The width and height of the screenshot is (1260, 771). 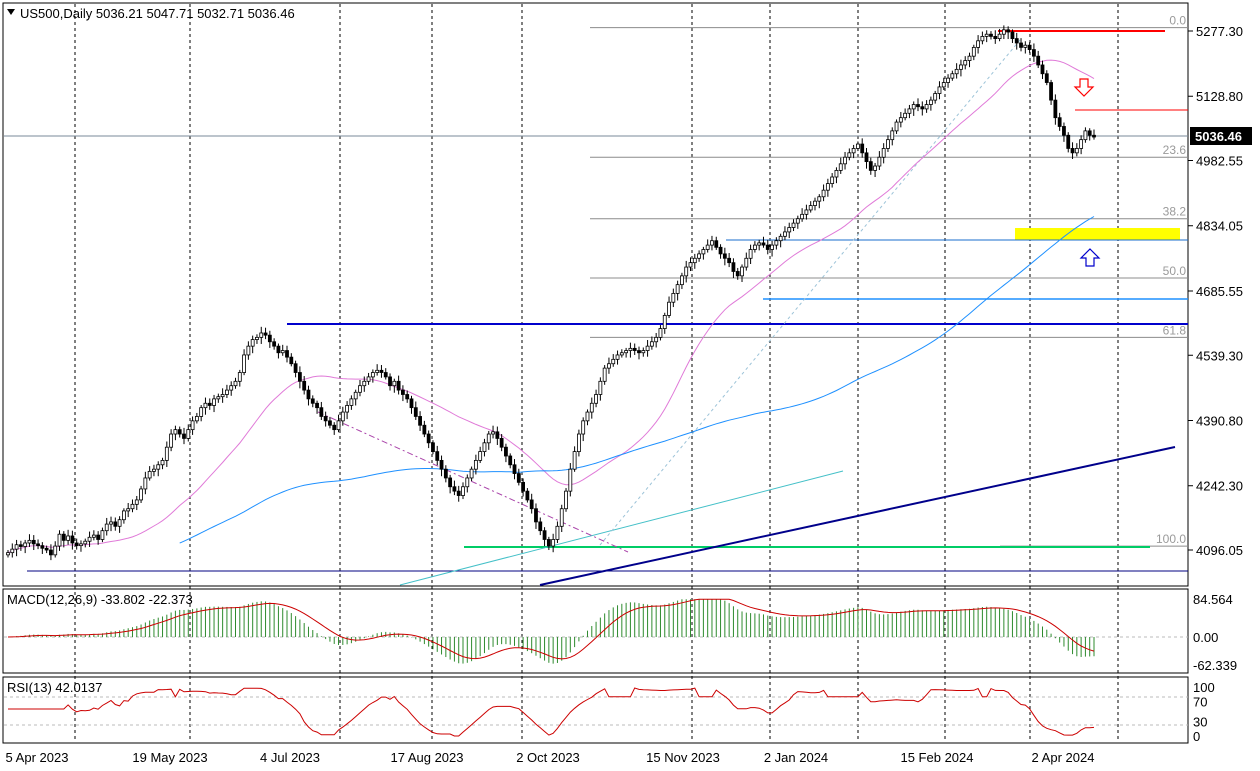 I want to click on date-label: 17 Aug 2023, so click(x=426, y=757).